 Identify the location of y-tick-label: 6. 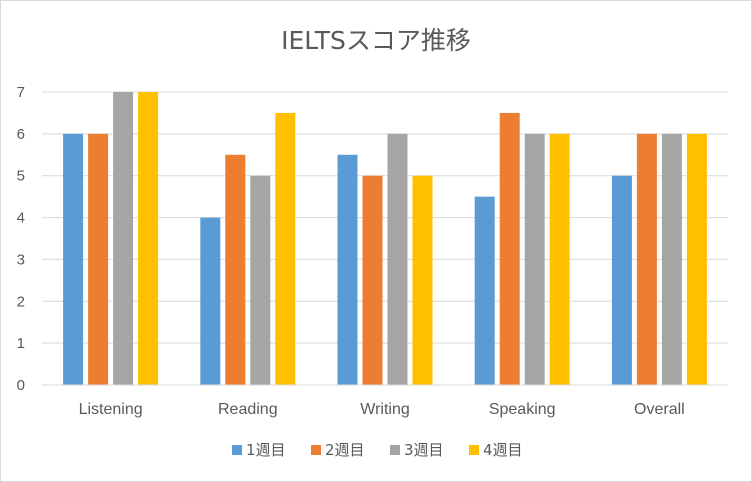
(21, 134).